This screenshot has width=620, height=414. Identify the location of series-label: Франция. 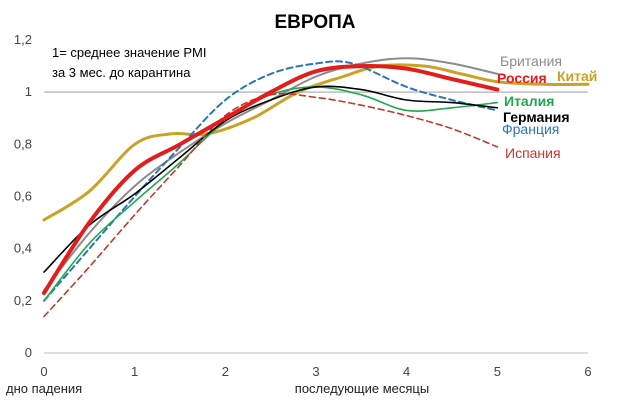
(530, 129).